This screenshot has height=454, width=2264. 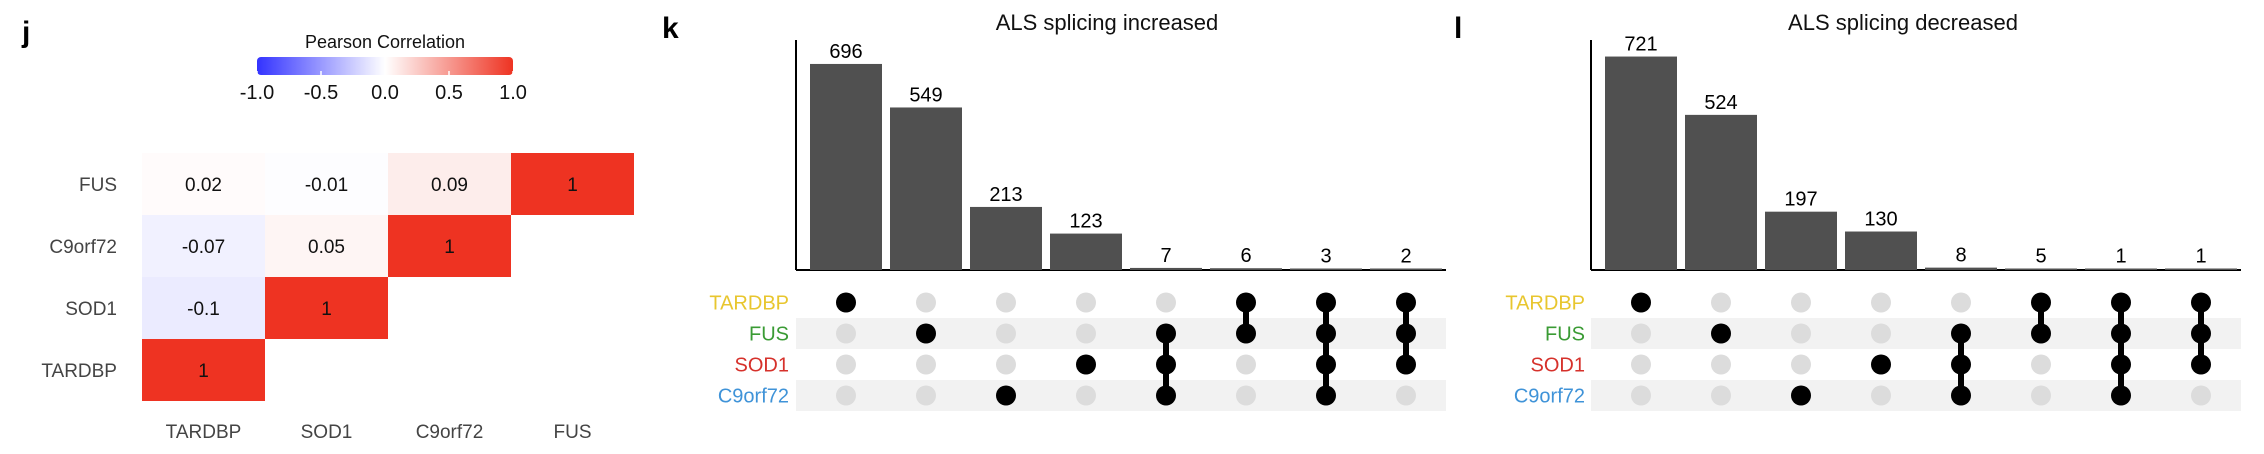 What do you see at coordinates (98, 185) in the screenshot?
I see `heatmap-row-label: FUS` at bounding box center [98, 185].